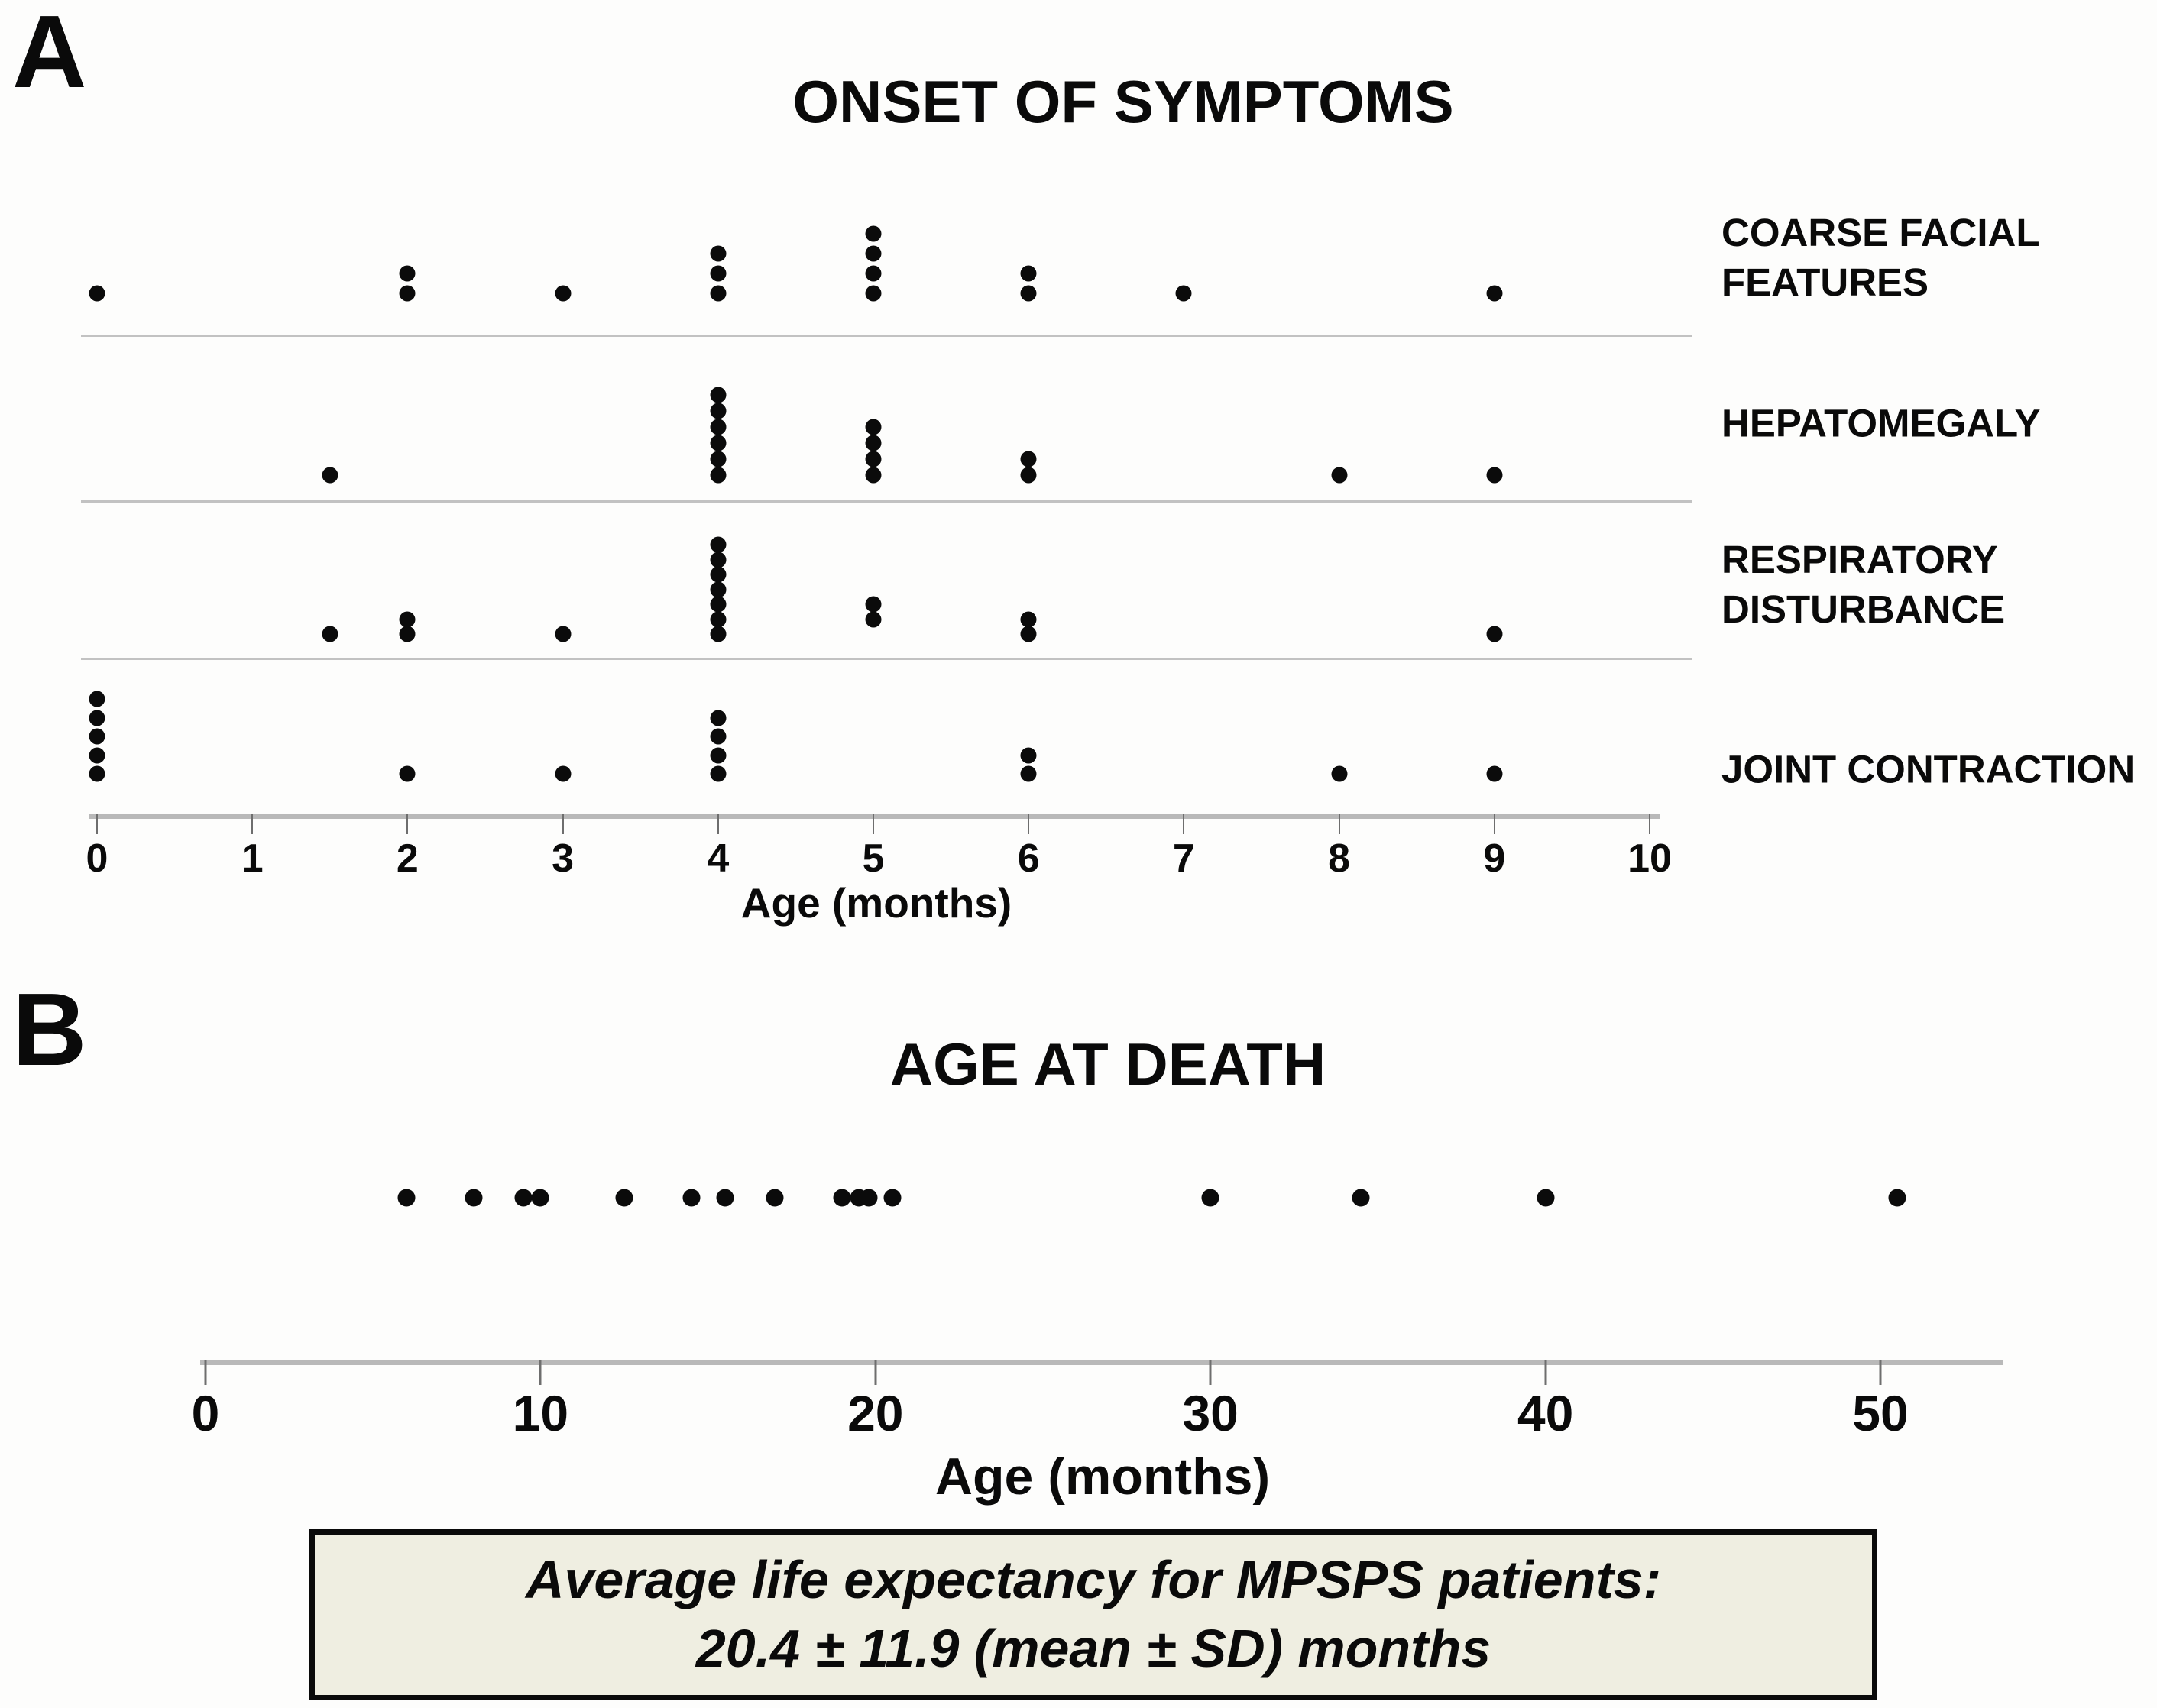 This screenshot has height=1708, width=2157. Describe the element at coordinates (407, 858) in the screenshot. I see `x-tick-label: 2` at that location.